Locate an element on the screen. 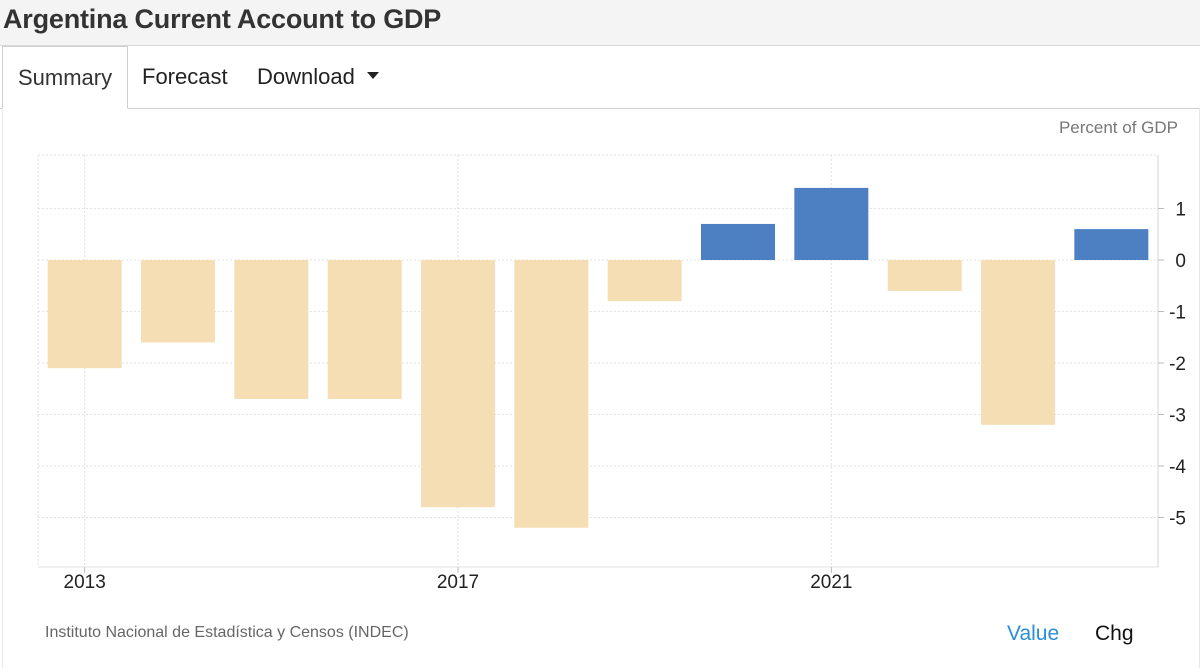 The width and height of the screenshot is (1200, 668). unit-label: Percent of GDP is located at coordinates (1118, 127).